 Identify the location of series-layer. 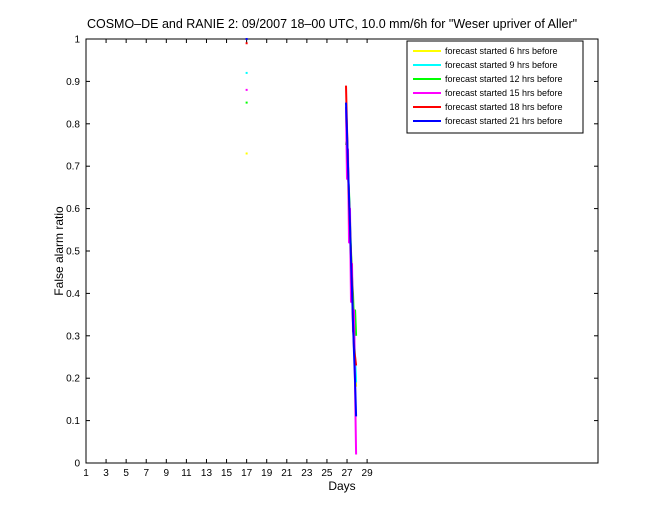
(301, 246).